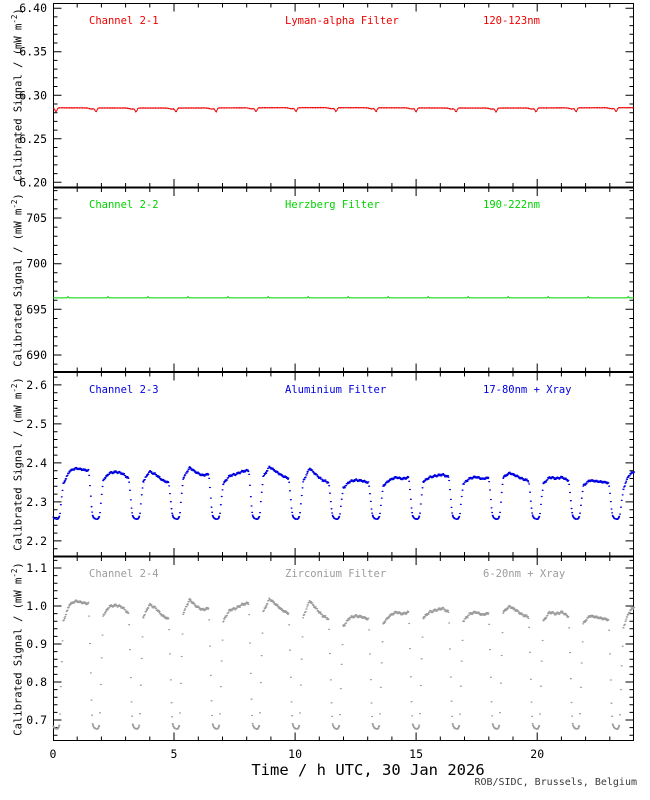 The width and height of the screenshot is (650, 800). What do you see at coordinates (368, 770) in the screenshot?
I see `x-axis-title: Time / h UTC, 30 Jan 2026` at bounding box center [368, 770].